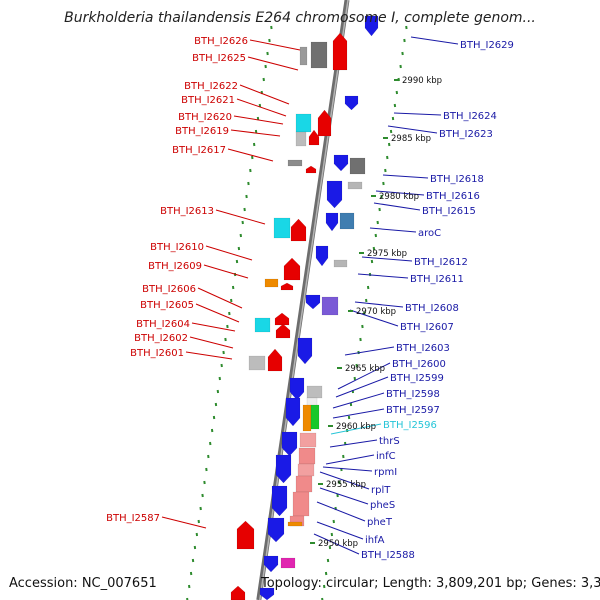 Image resolution: width=600 pixels, height=600 pixels. What do you see at coordinates (389, 441) in the screenshot?
I see `gene-label-right: thrS` at bounding box center [389, 441].